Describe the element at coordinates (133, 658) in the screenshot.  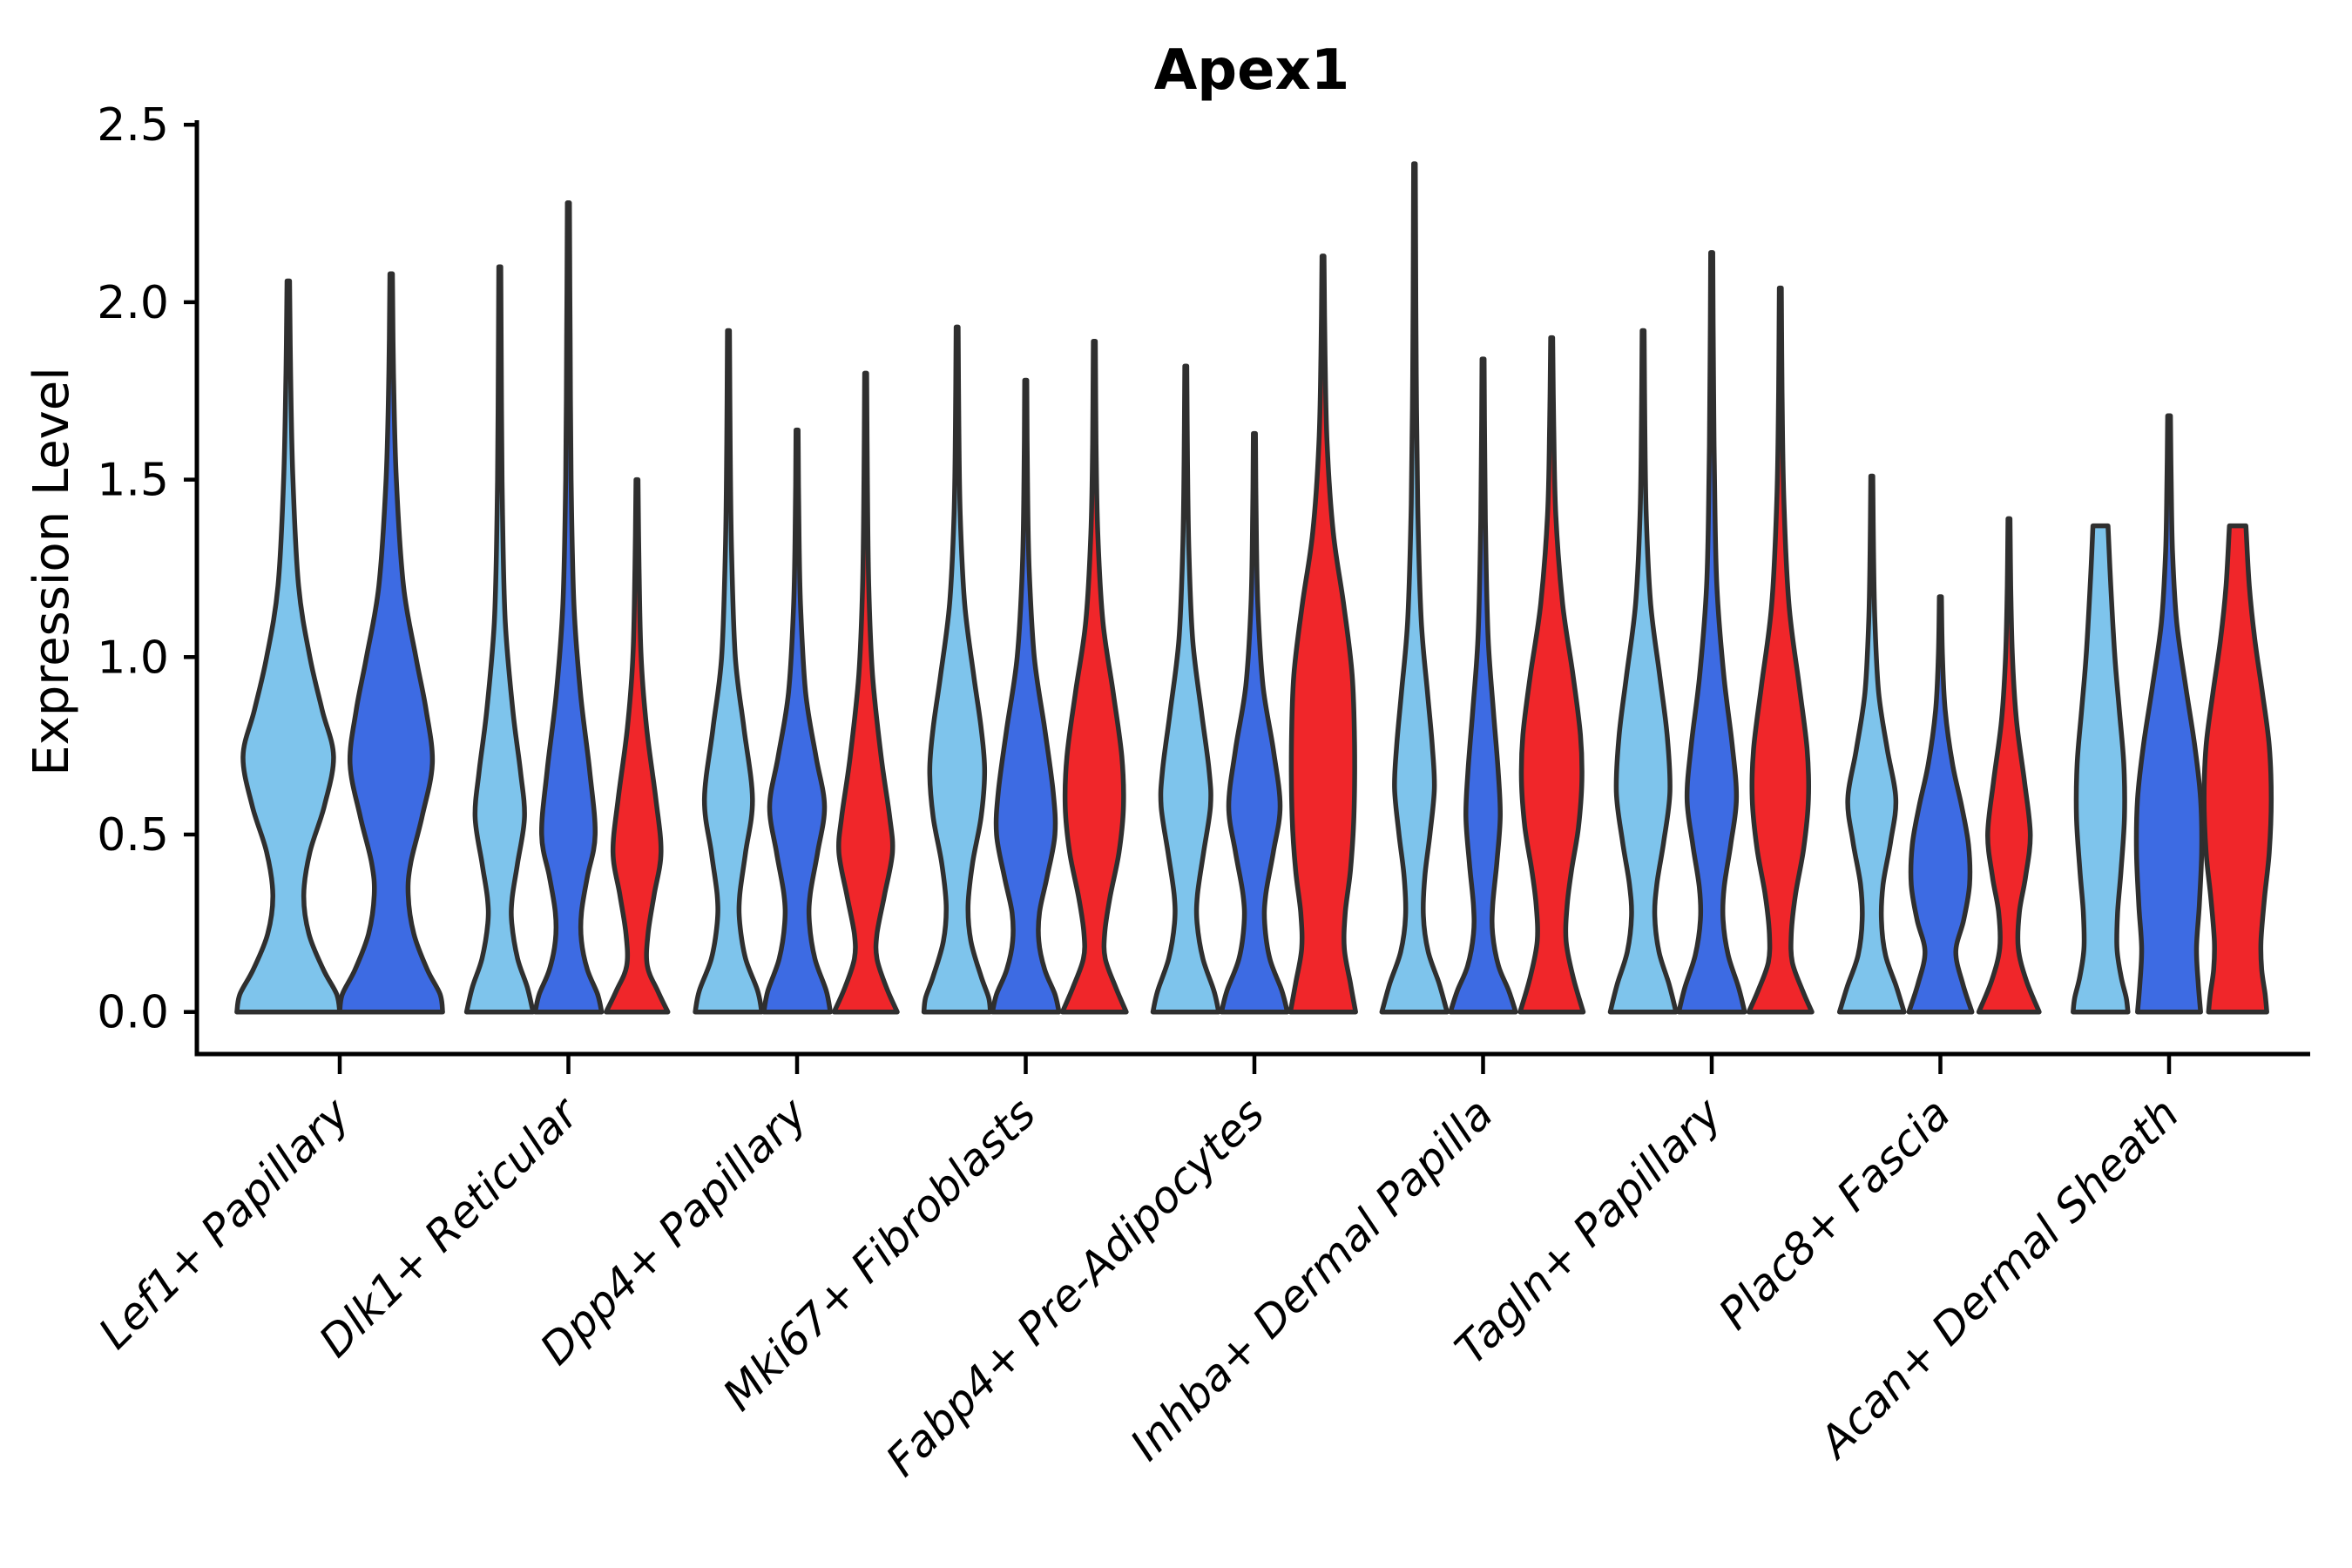
I see `y-tick-label: 1.0` at that location.